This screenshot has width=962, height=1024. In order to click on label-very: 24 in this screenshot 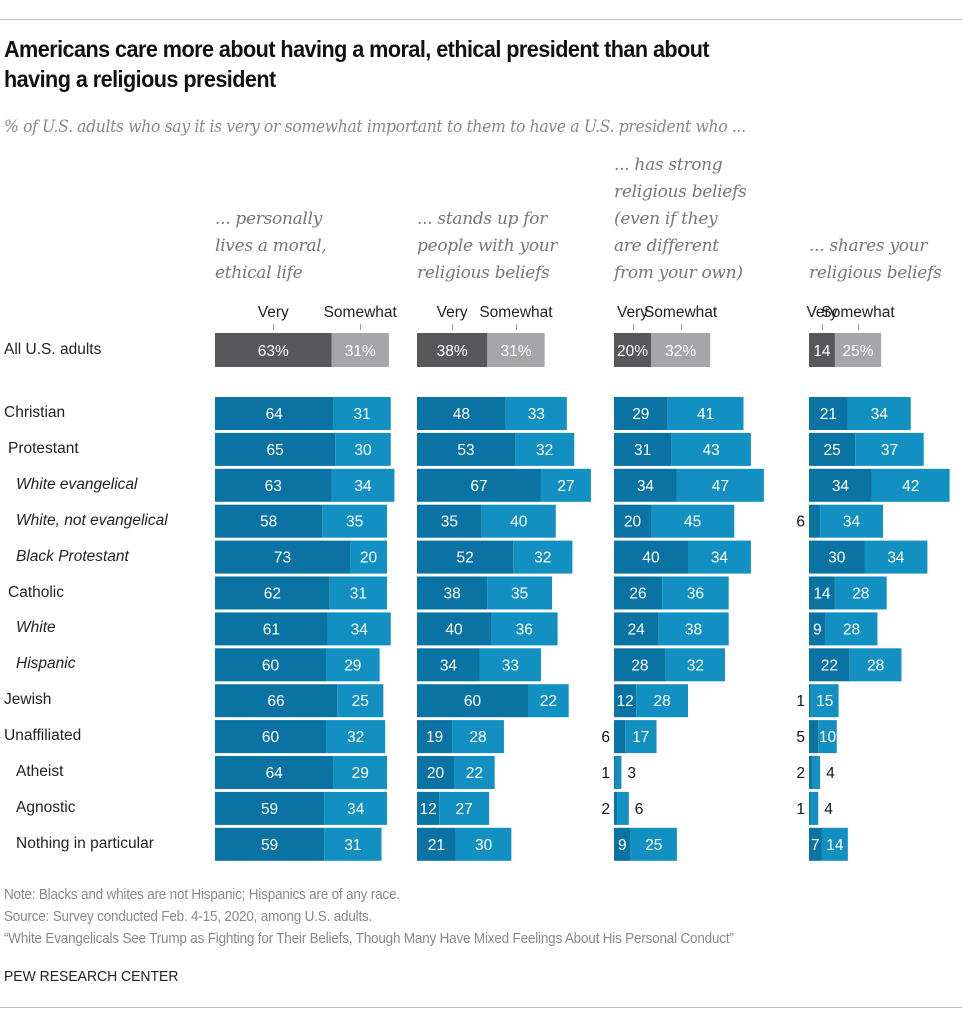, I will do `click(637, 629)`.